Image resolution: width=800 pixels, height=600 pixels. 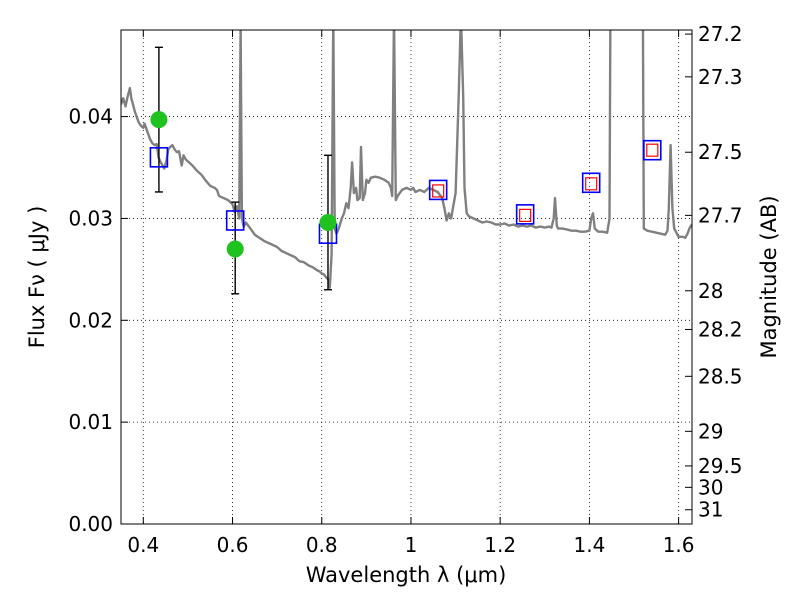 What do you see at coordinates (90, 117) in the screenshot?
I see `y-tick-label: 0.04` at bounding box center [90, 117].